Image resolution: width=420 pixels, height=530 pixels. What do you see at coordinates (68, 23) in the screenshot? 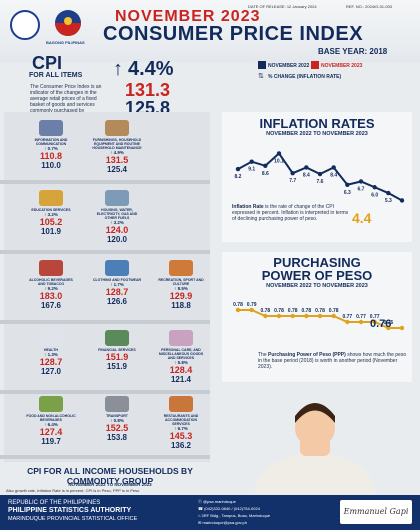
I see `bagong-pilipinas-logo-icon` at bounding box center [68, 23].